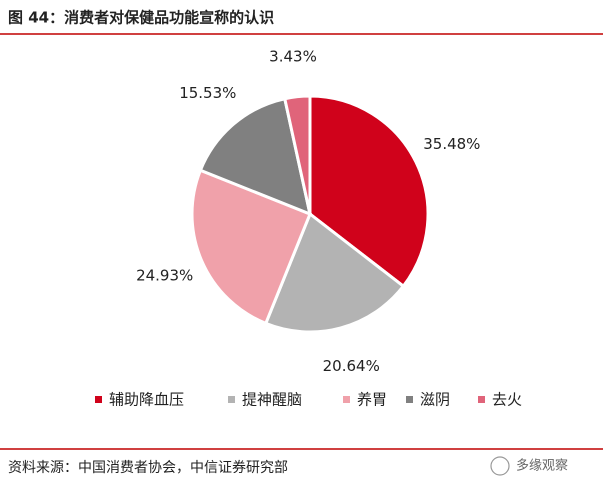 The height and width of the screenshot is (489, 603). What do you see at coordinates (141, 18) in the screenshot?
I see `chart-title: 图 44：消费者对保健品功能宣称的认识` at bounding box center [141, 18].